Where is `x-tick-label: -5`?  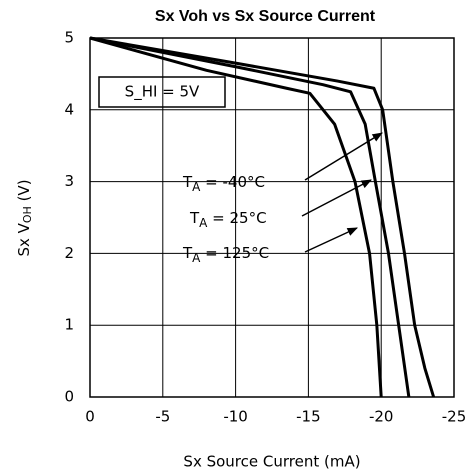 x-tick-label: -5 is located at coordinates (162, 417).